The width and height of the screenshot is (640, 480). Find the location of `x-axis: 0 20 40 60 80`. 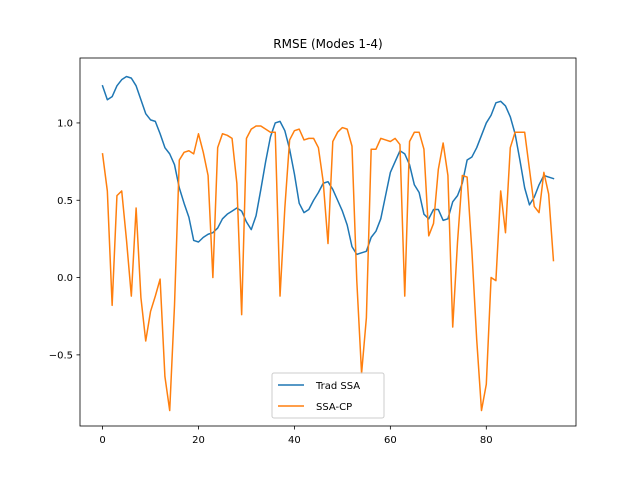

x-axis: 0 20 40 60 80 is located at coordinates (296, 436).